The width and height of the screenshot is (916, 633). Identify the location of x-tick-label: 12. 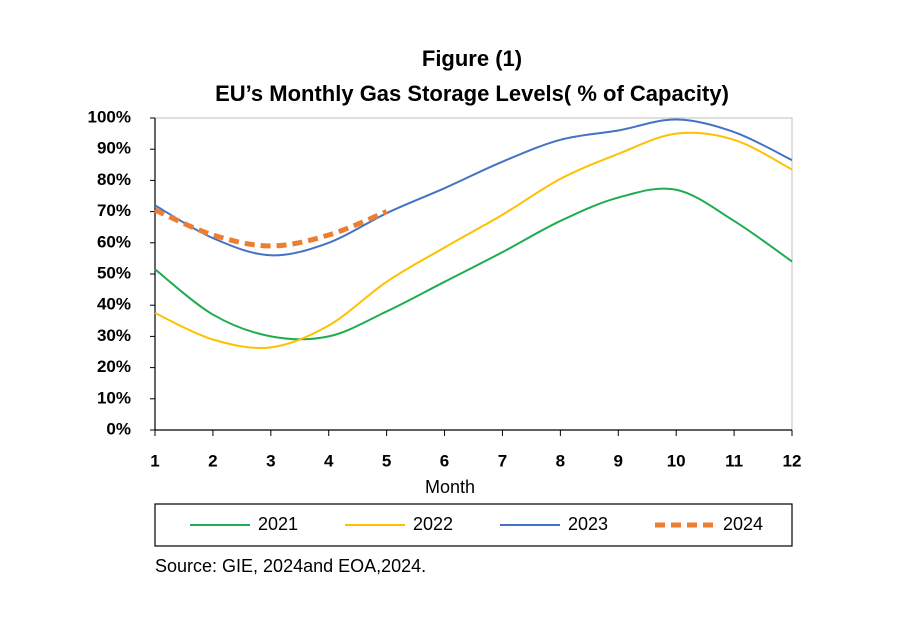
(792, 460).